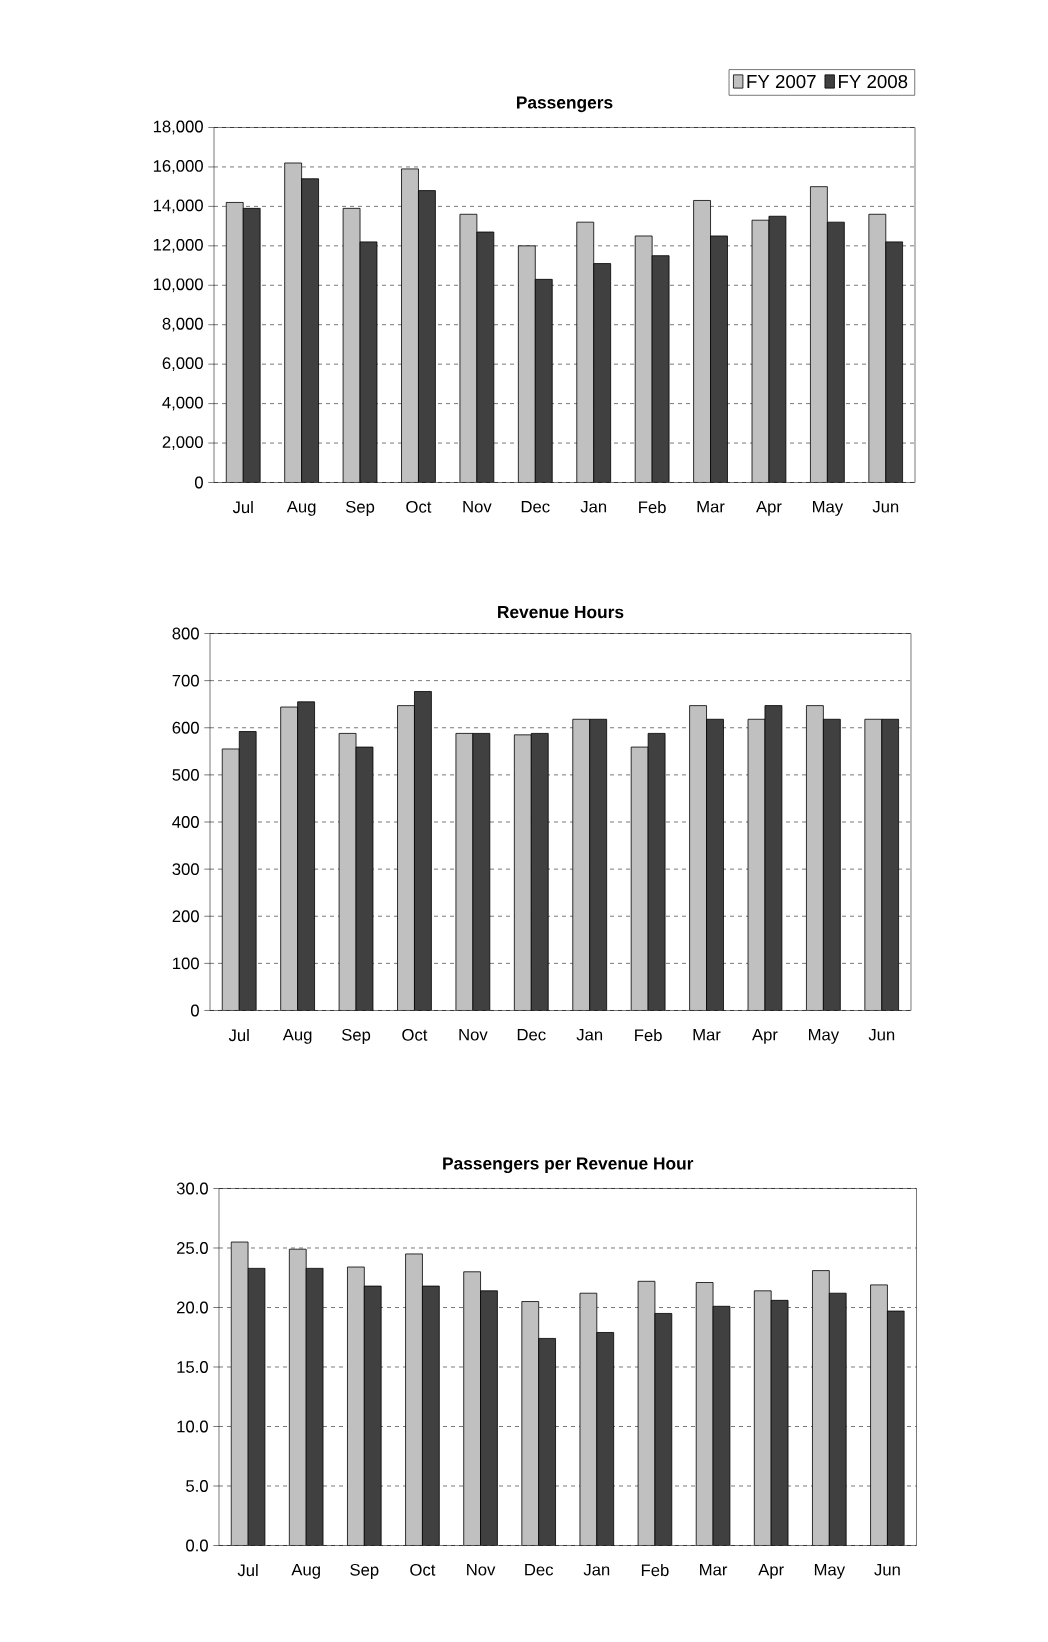  I want to click on y-tick-label: 25.0, so click(192, 1248).